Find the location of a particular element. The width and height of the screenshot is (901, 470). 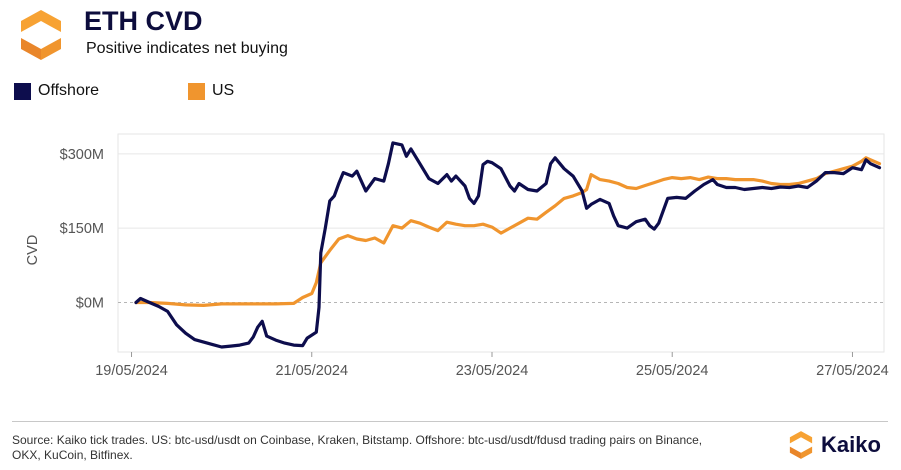

x-tick-label: 25/05/2024 is located at coordinates (672, 371).